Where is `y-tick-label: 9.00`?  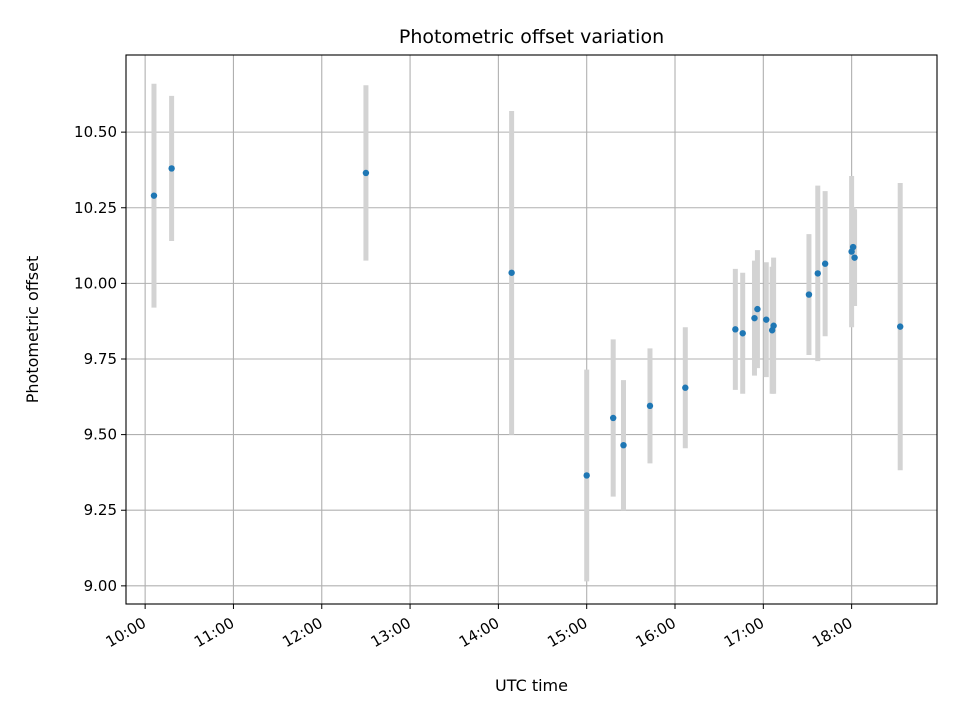 y-tick-label: 9.00 is located at coordinates (100, 586).